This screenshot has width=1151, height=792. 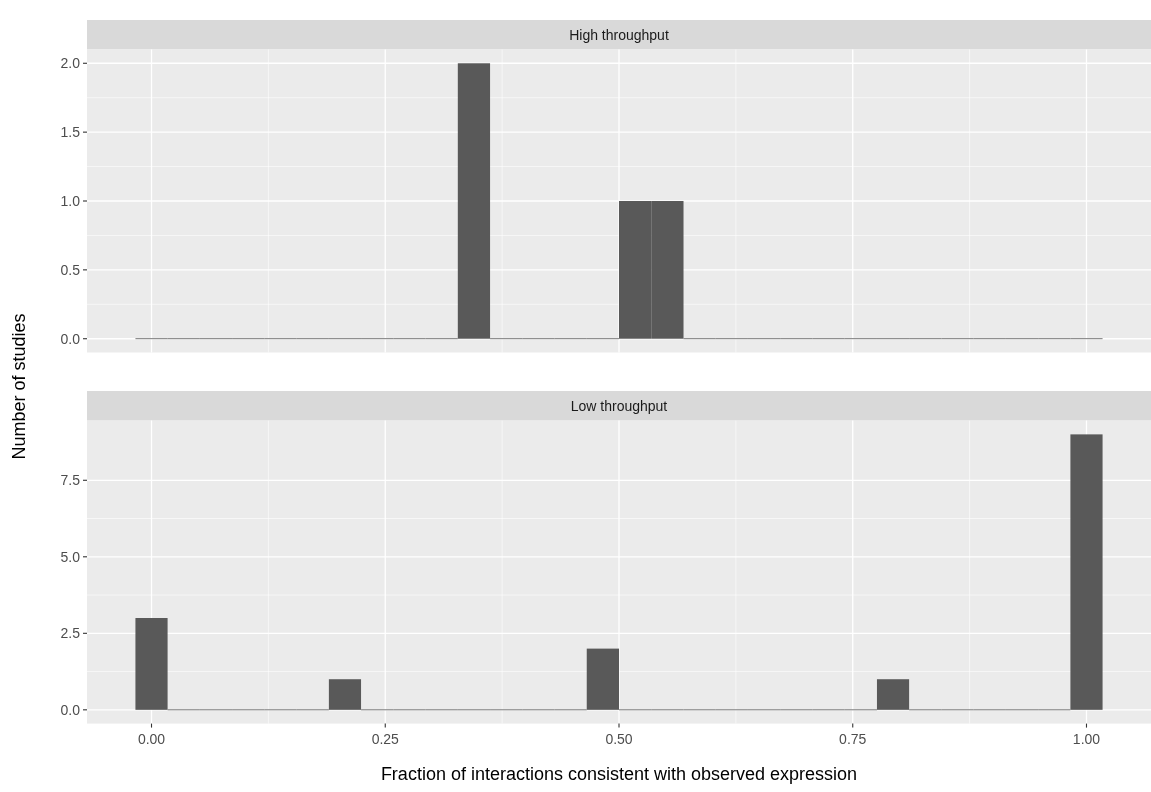 What do you see at coordinates (385, 738) in the screenshot?
I see `x-tick-label: 0.25` at bounding box center [385, 738].